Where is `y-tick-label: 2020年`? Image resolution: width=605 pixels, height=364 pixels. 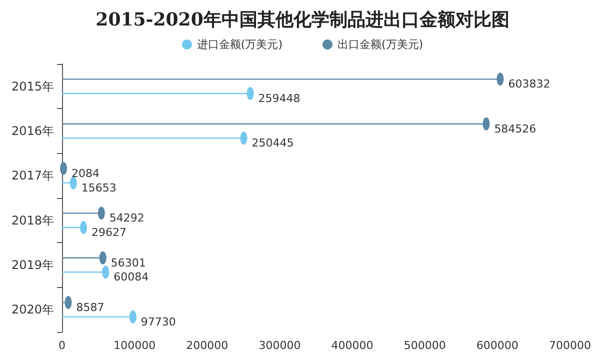 y-tick-label: 2020年 is located at coordinates (32, 309).